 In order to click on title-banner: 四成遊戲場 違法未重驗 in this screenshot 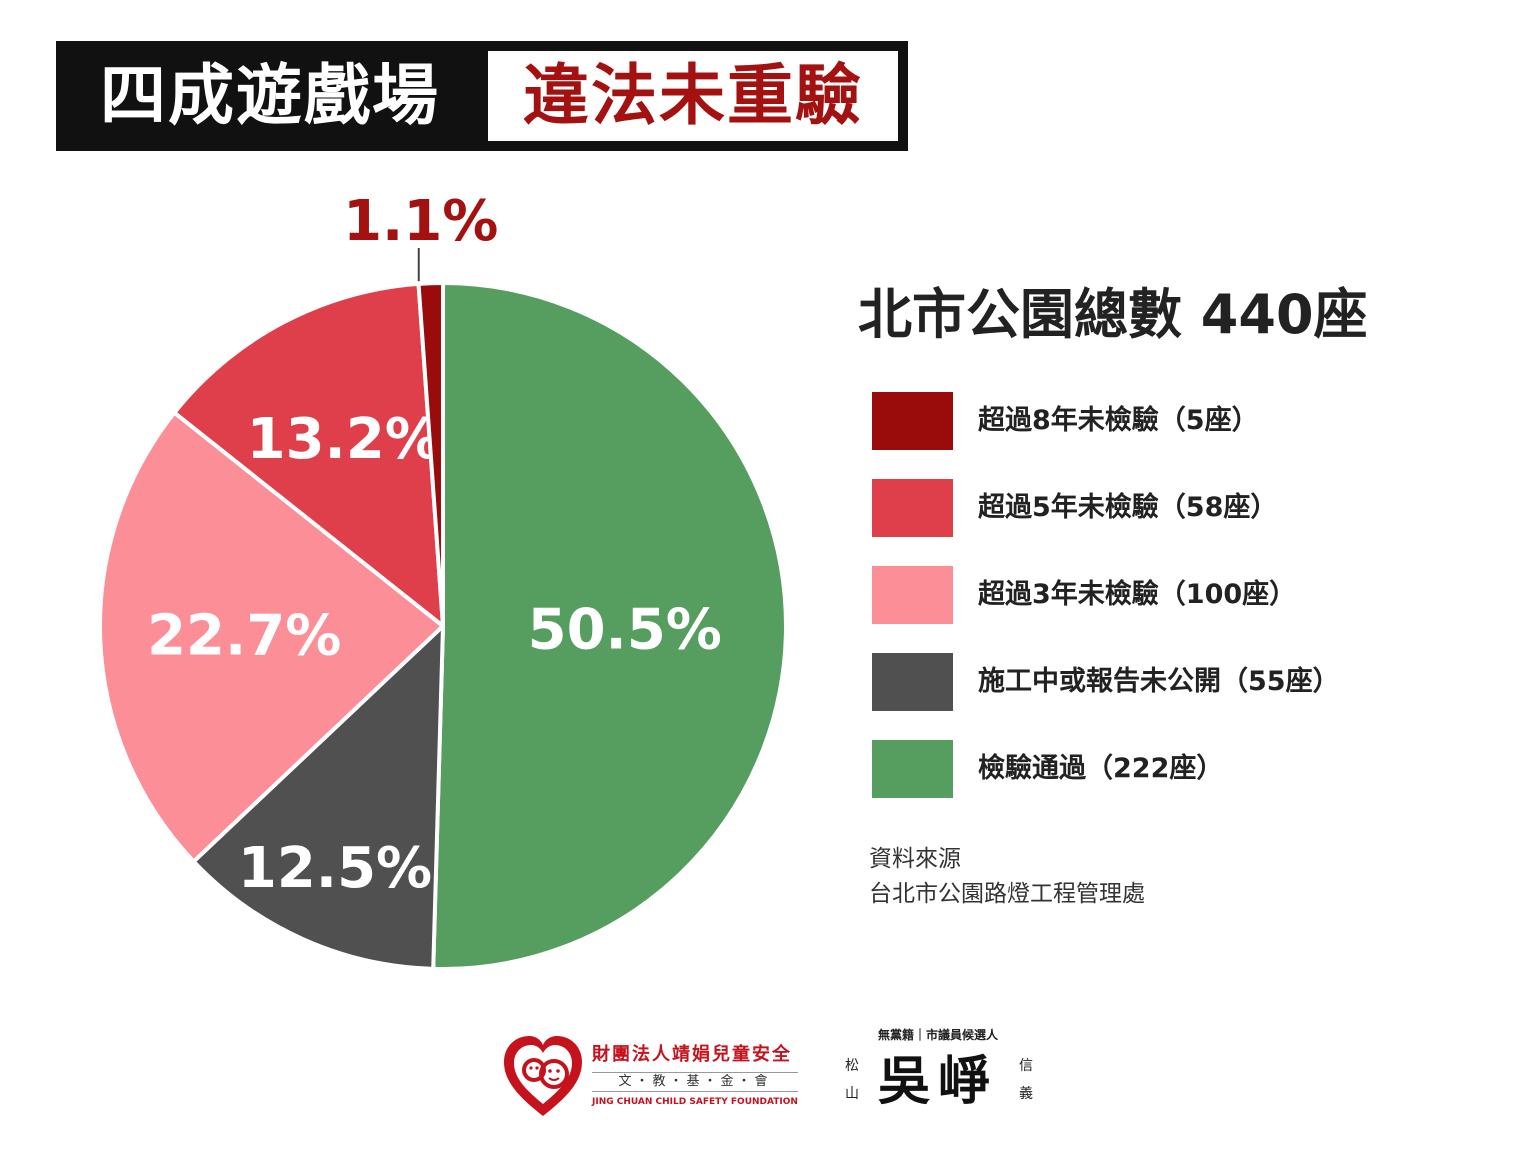, I will do `click(482, 96)`.